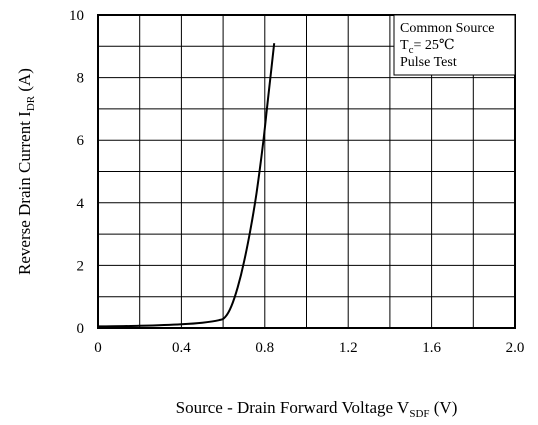 Image resolution: width=538 pixels, height=425 pixels. I want to click on y-tick-label: 2, so click(81, 266).